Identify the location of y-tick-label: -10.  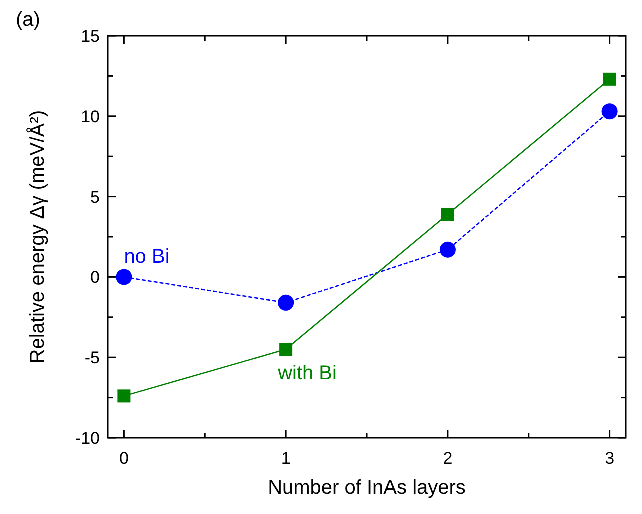
(87, 438).